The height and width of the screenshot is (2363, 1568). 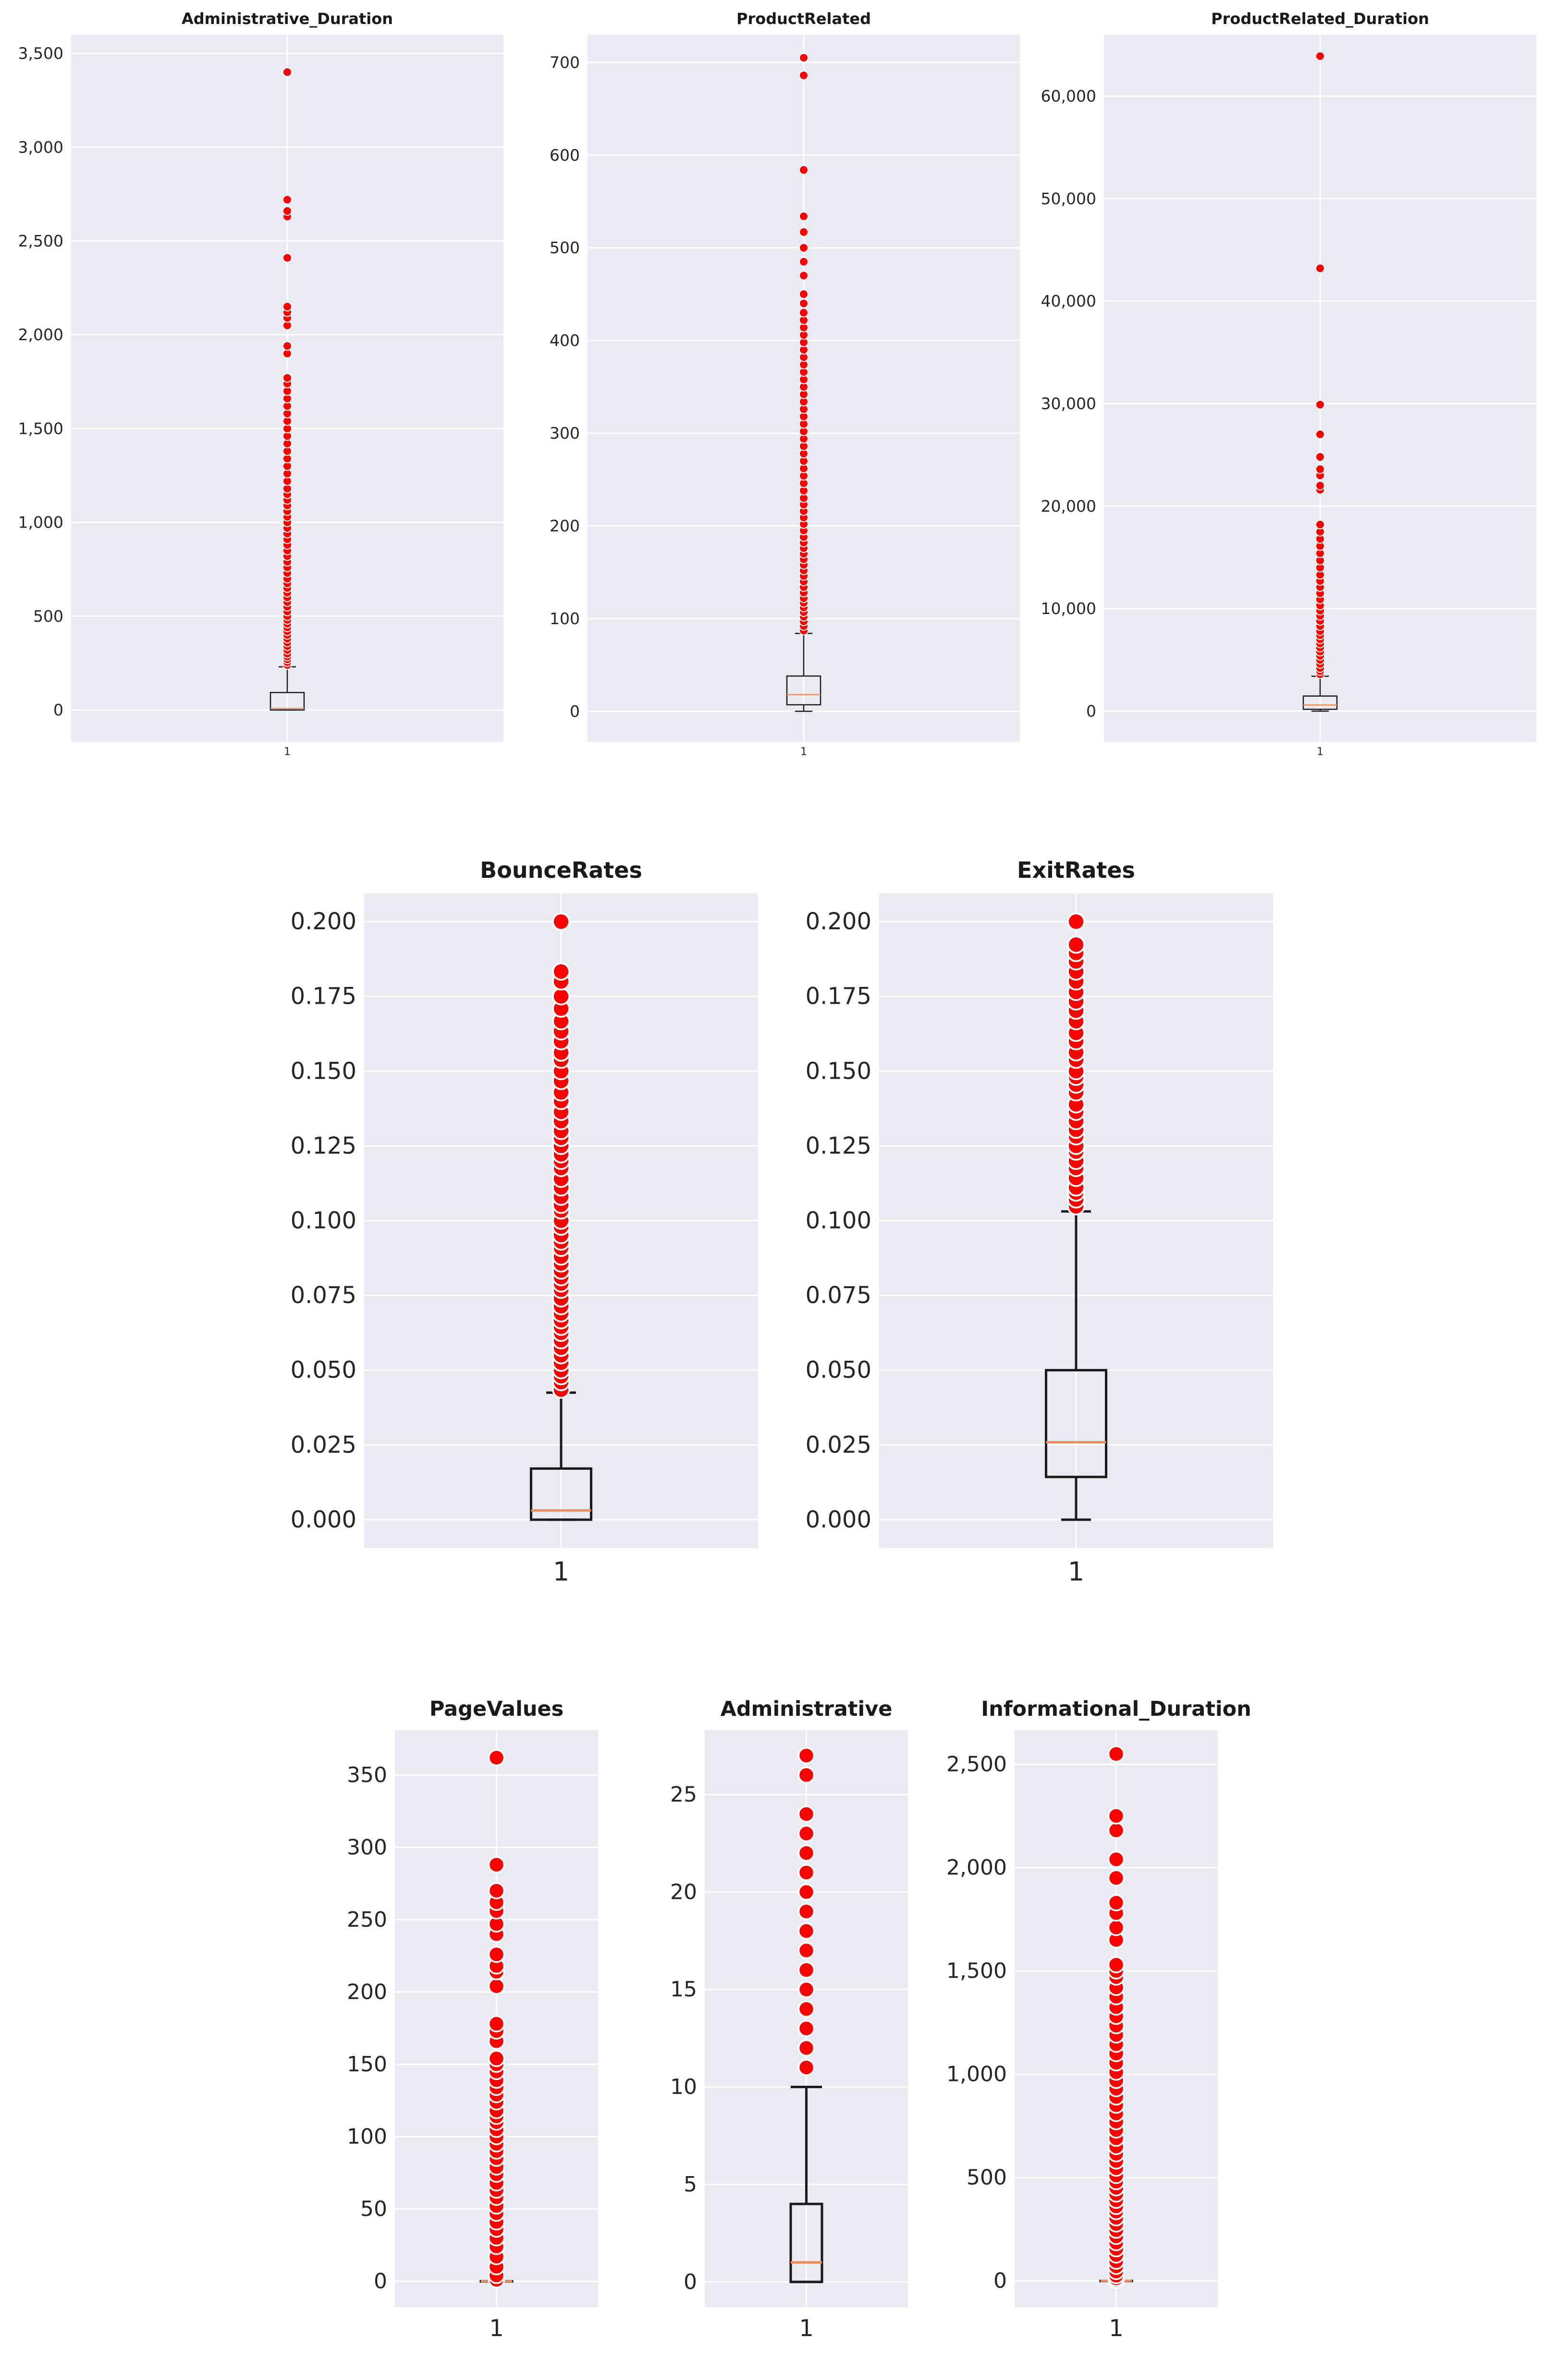 I want to click on y-tick-label: 0.075, so click(x=839, y=1295).